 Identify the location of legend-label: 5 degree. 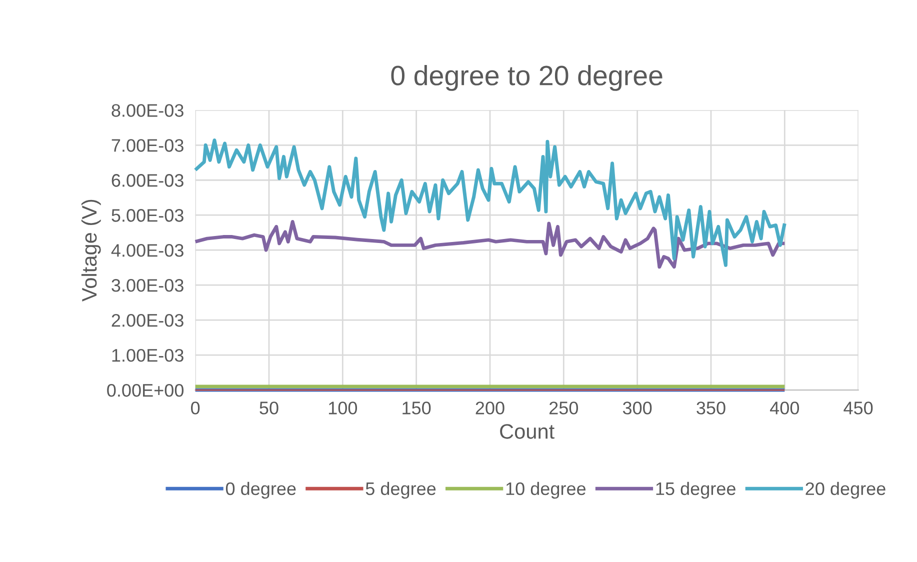
(401, 490).